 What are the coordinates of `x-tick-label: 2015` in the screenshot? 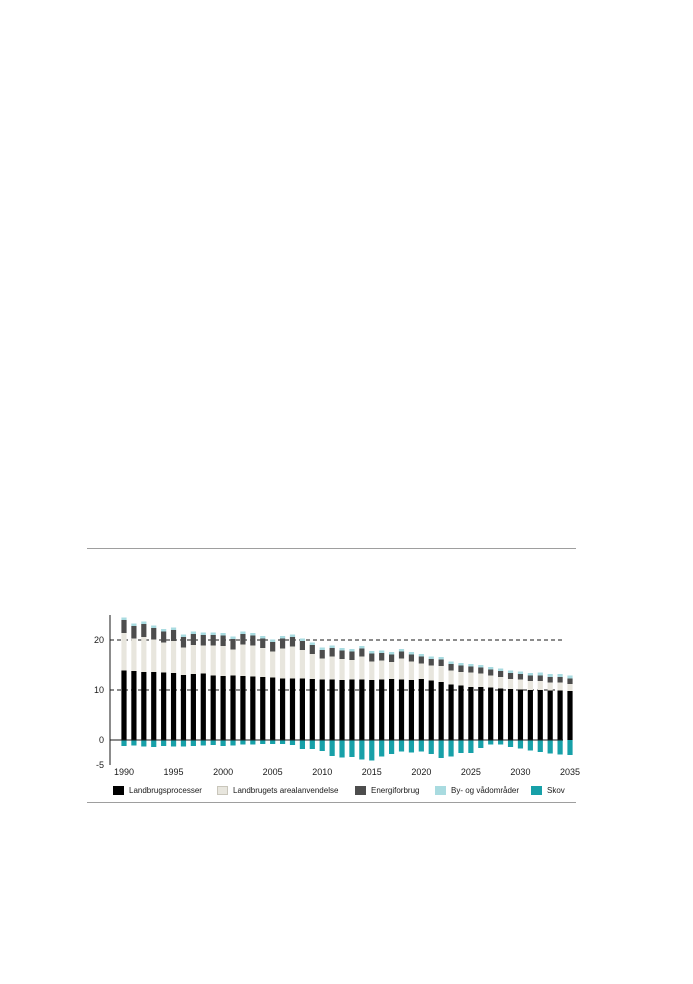 It's located at (372, 772).